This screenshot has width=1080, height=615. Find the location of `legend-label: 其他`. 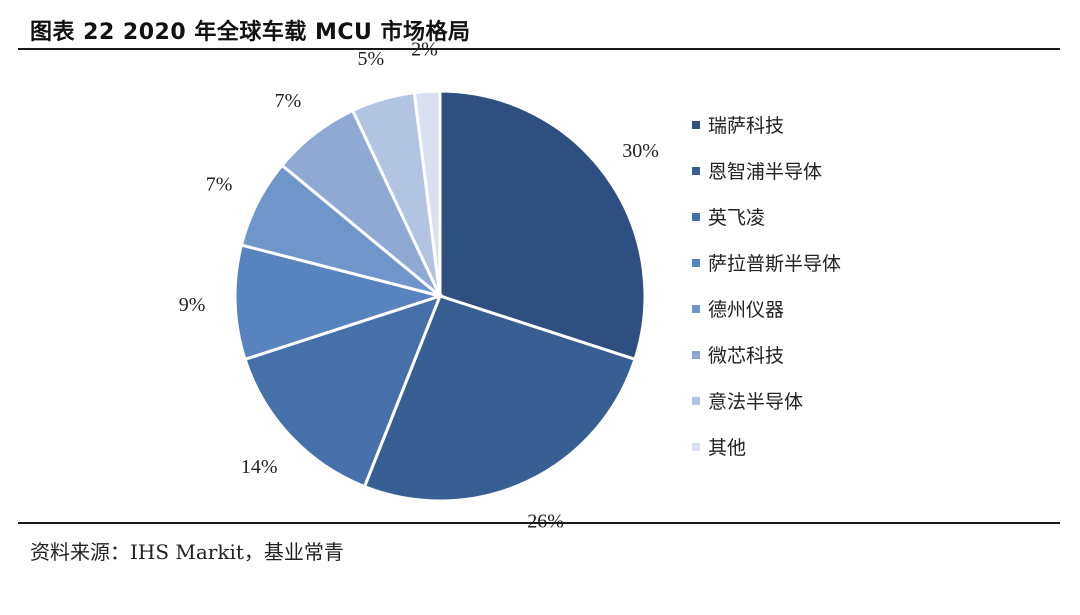

legend-label: 其他 is located at coordinates (727, 448).